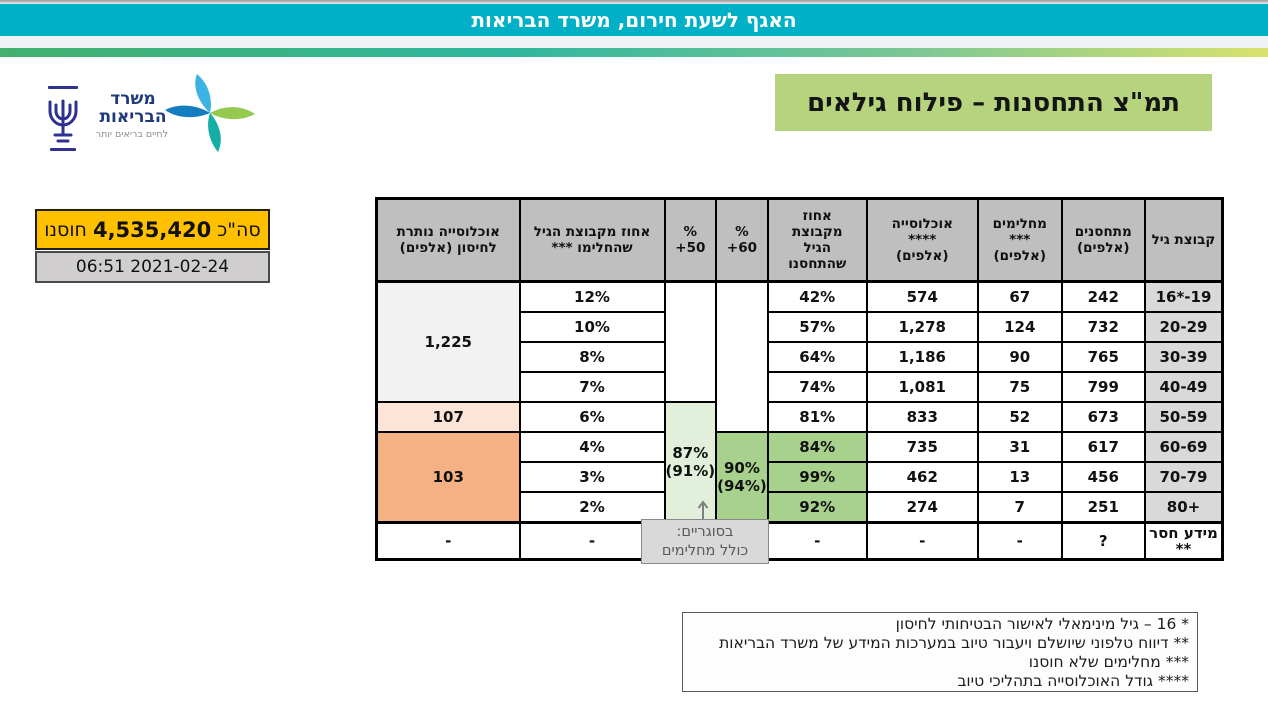  Describe the element at coordinates (817, 447) in the screenshot. I see `pct-vaccinated-cell: 84%` at that location.